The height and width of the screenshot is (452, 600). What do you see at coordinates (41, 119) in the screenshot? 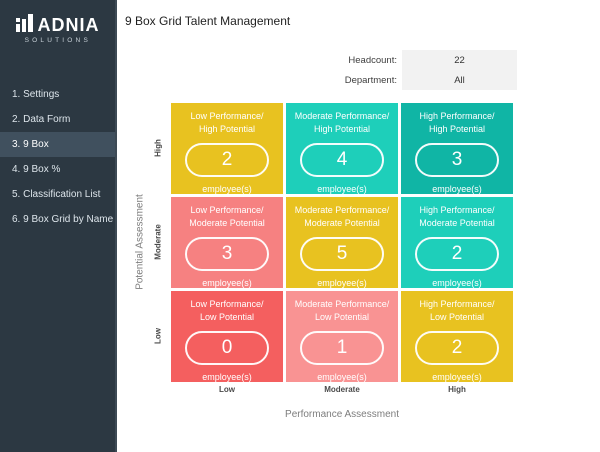
I see `sidebar-item-data-form: 2. Data Form` at bounding box center [41, 119].